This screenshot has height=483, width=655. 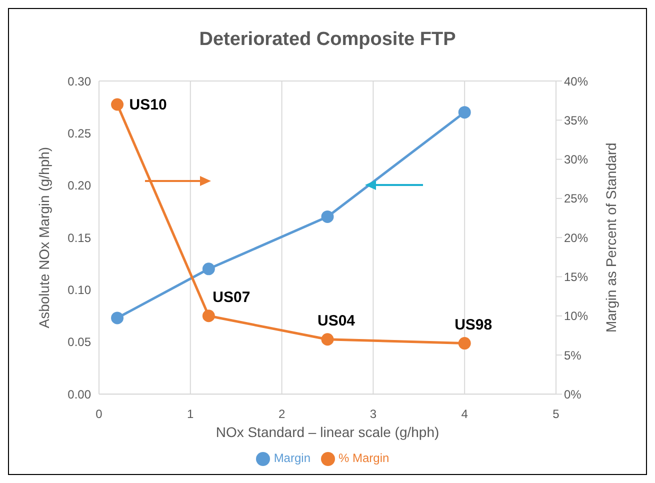 I want to click on y-tick-label: 0.25, so click(x=80, y=133).